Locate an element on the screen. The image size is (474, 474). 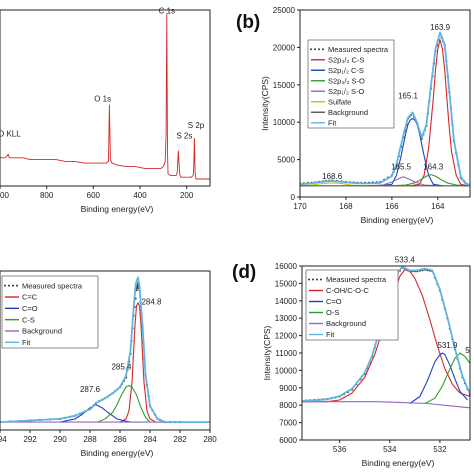
peak-label: O KLL is located at coordinates (10, 134).